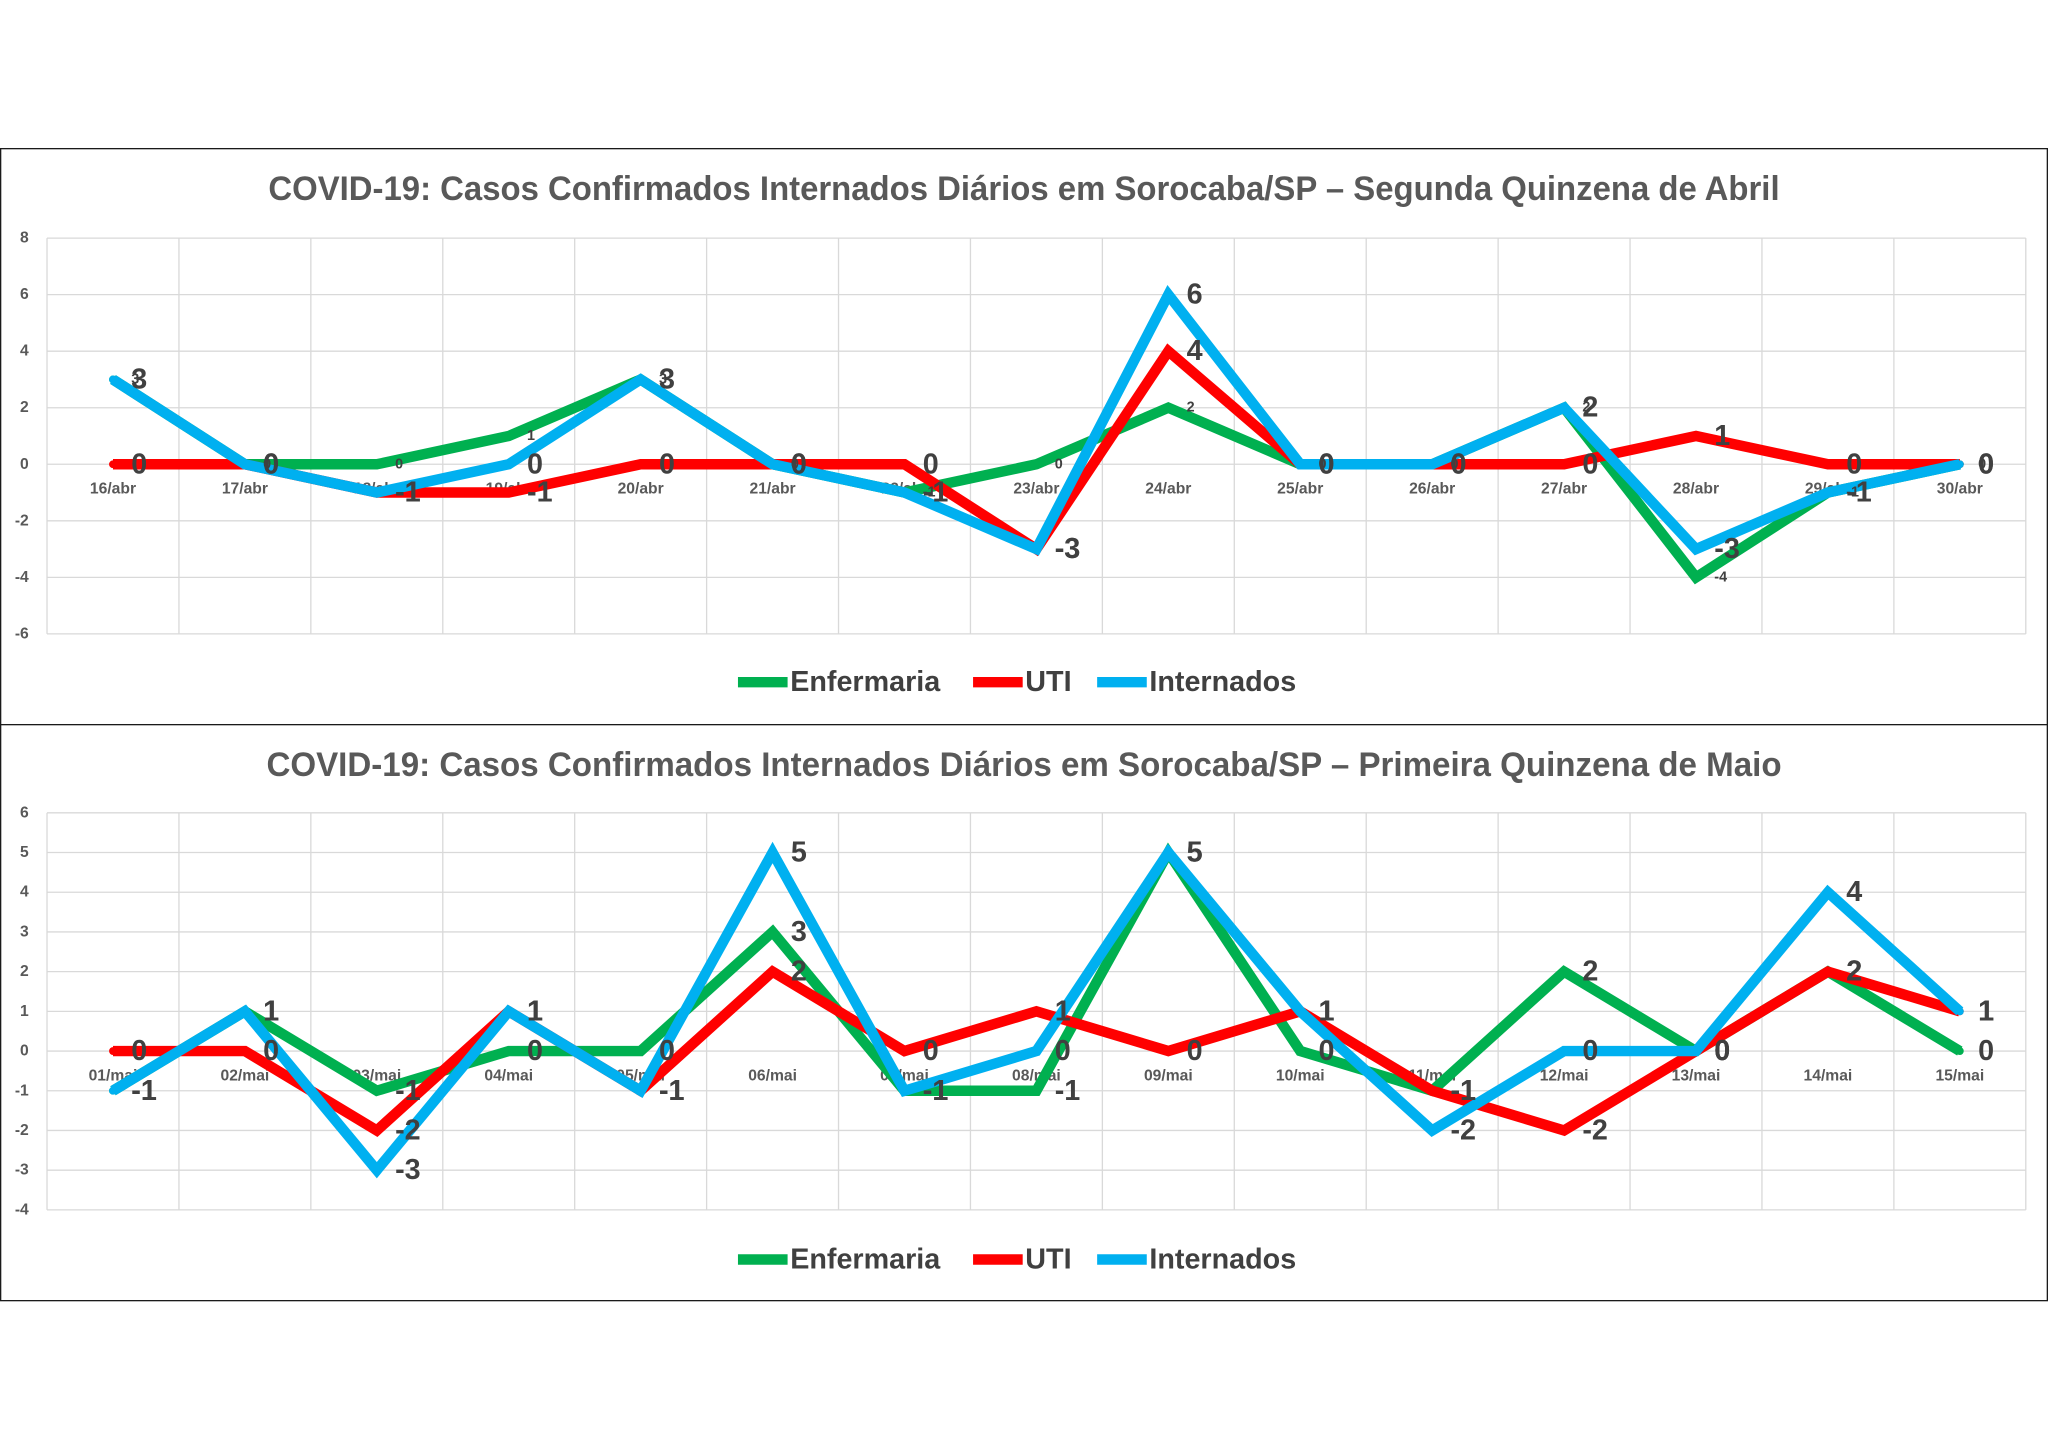 Image resolution: width=2048 pixels, height=1448 pixels. I want to click on x-tick-label: 21/abr, so click(773, 489).